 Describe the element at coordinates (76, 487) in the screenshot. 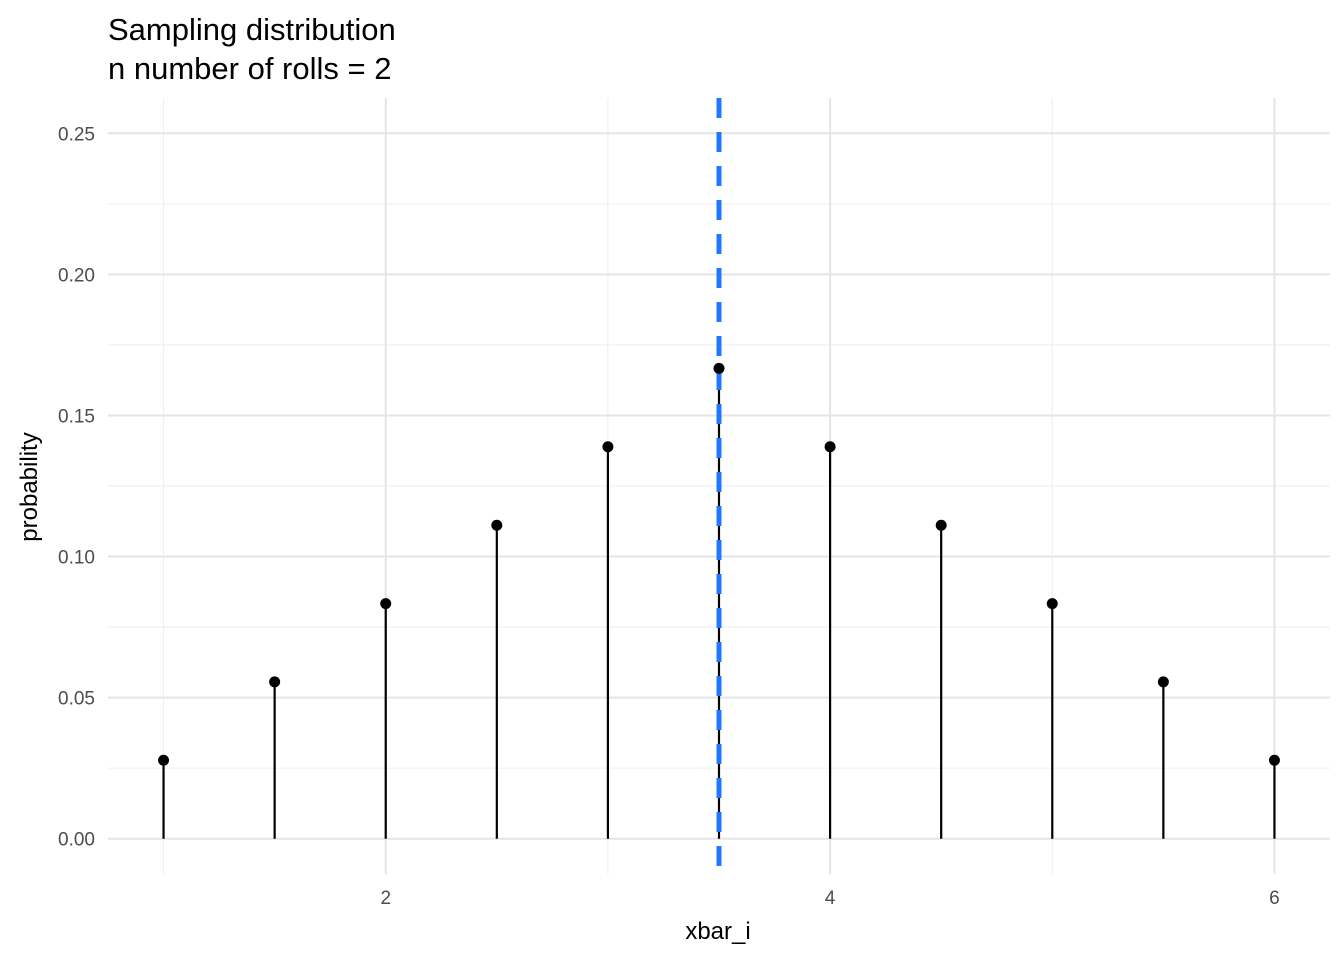

I see `y-axis-tick-labels: 0.00 0.05 0.10 0.15 0.20 0.25` at that location.